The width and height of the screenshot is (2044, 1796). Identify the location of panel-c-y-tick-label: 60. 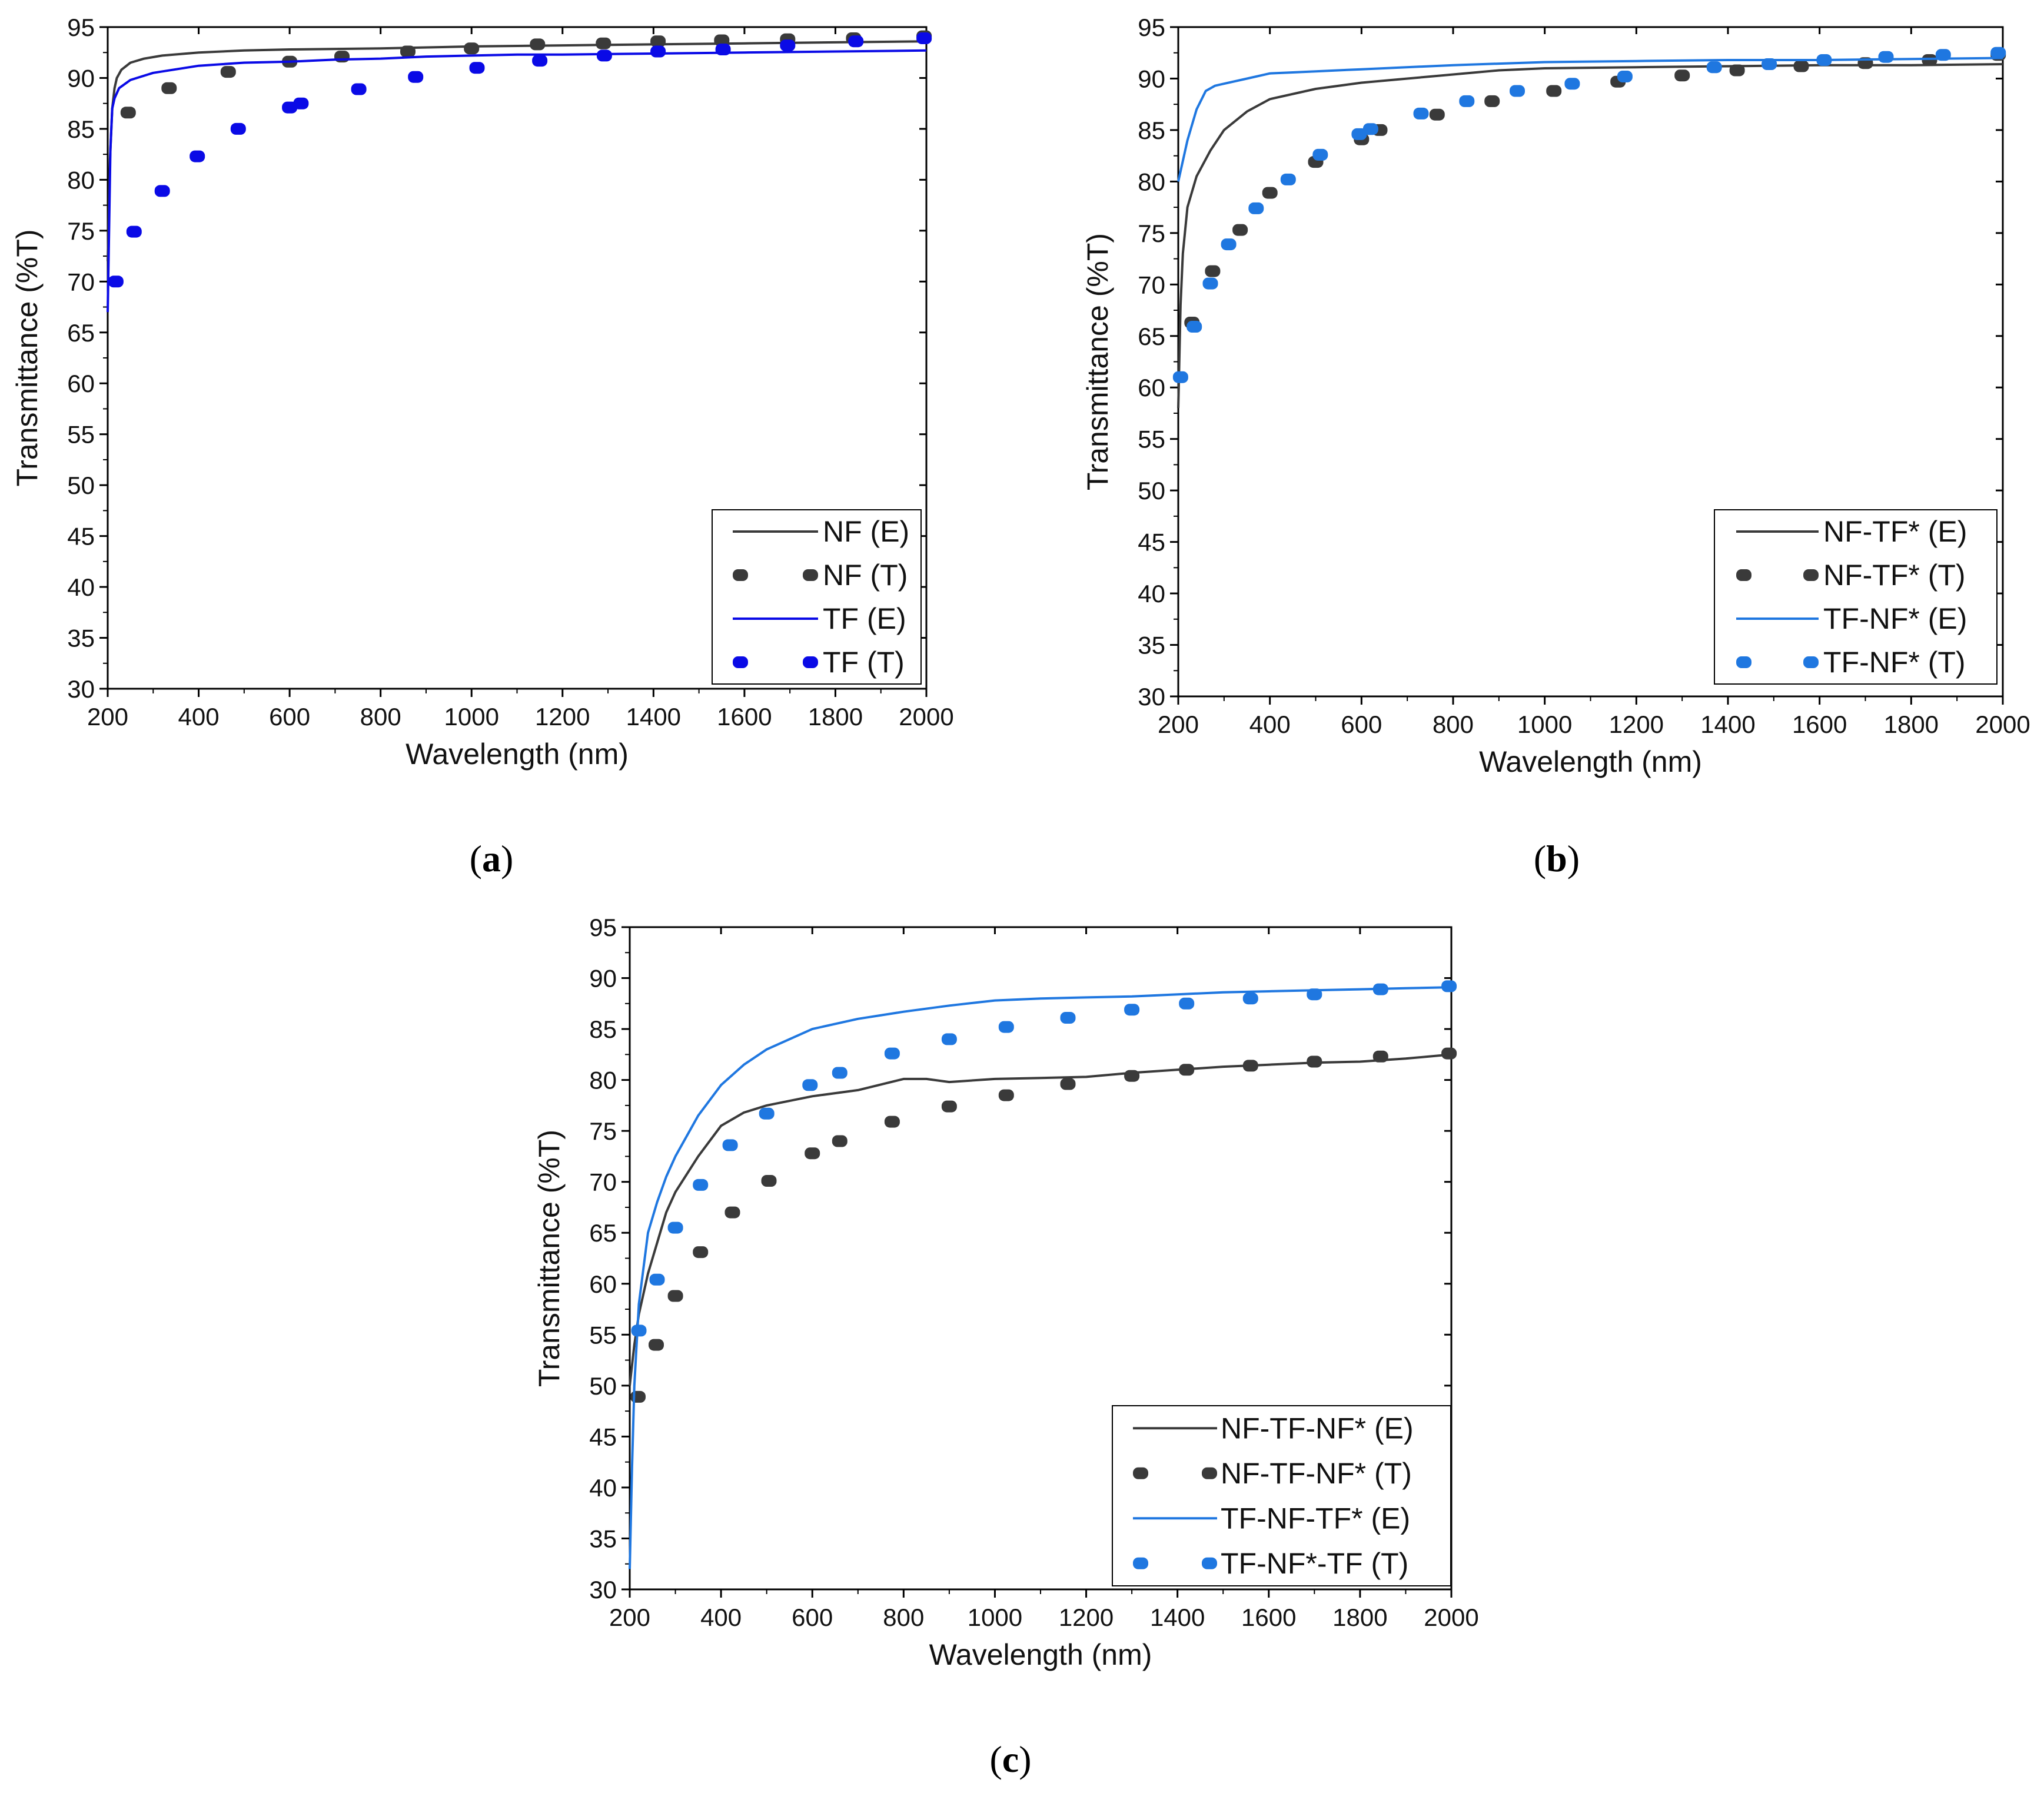
(603, 1284).